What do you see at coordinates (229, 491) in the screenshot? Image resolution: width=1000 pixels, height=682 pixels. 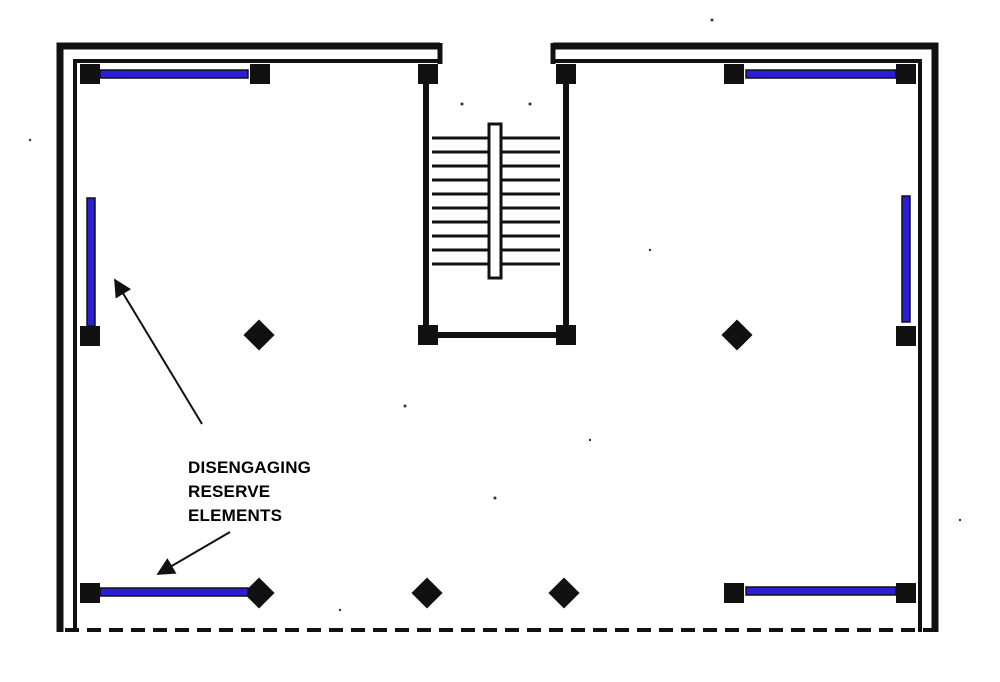 I see `label-line-2: RESERVE` at bounding box center [229, 491].